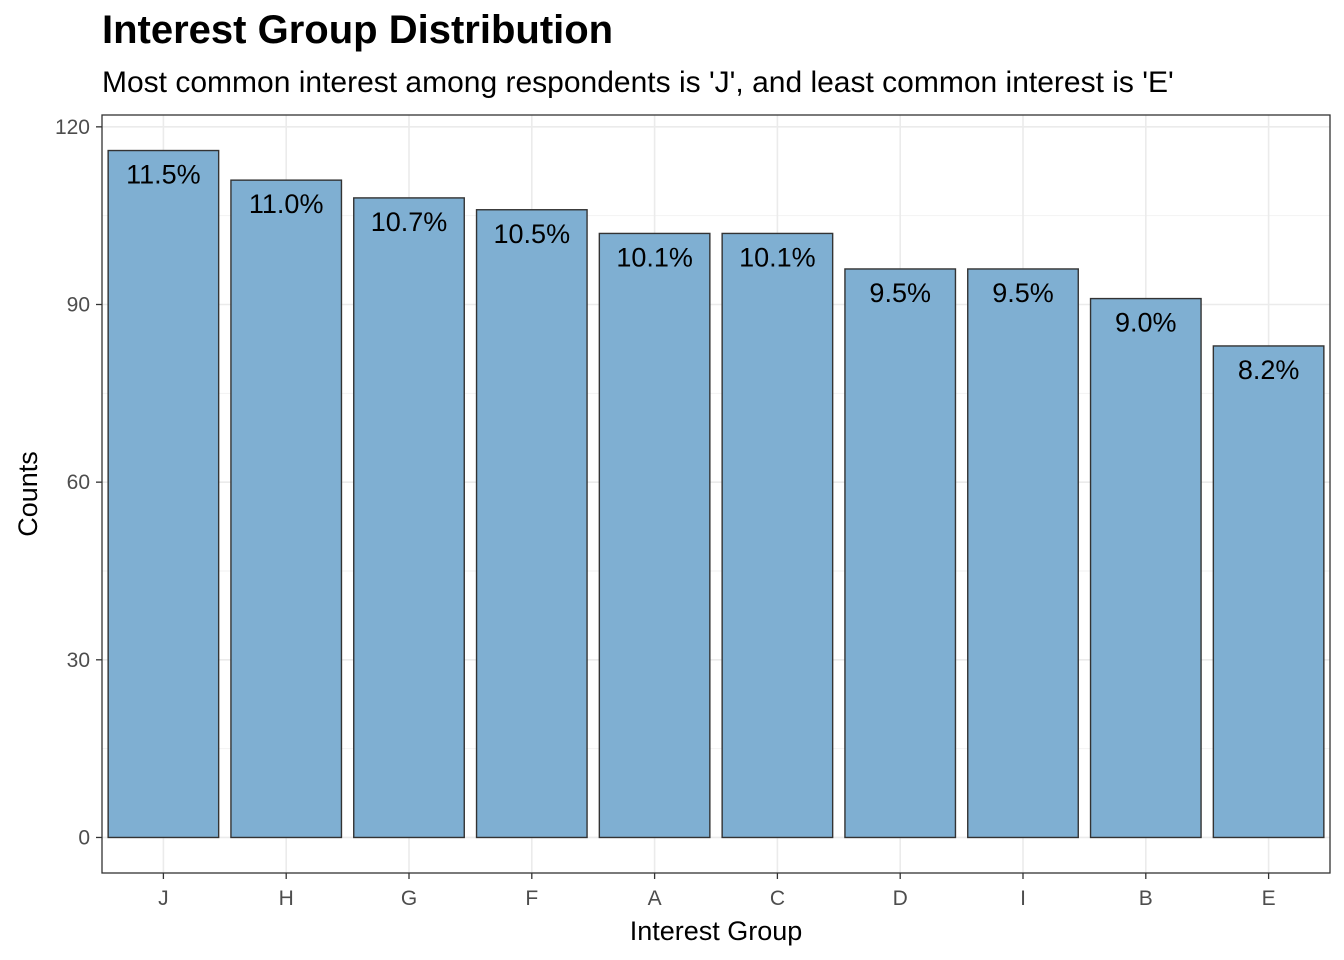 This screenshot has width=1344, height=960. What do you see at coordinates (716, 931) in the screenshot?
I see `x-axis-title: Interest Group` at bounding box center [716, 931].